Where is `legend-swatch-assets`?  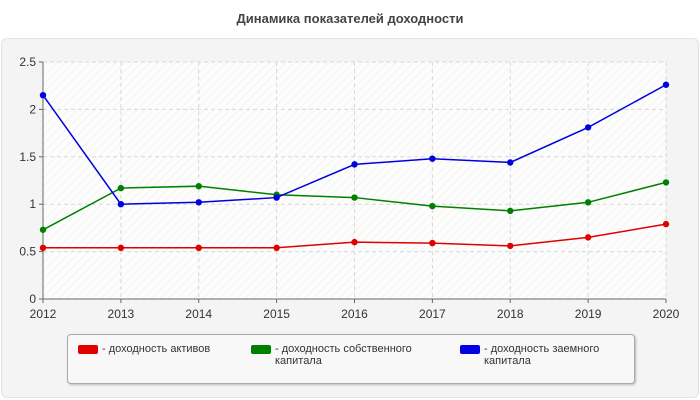 legend-swatch-assets is located at coordinates (88, 349).